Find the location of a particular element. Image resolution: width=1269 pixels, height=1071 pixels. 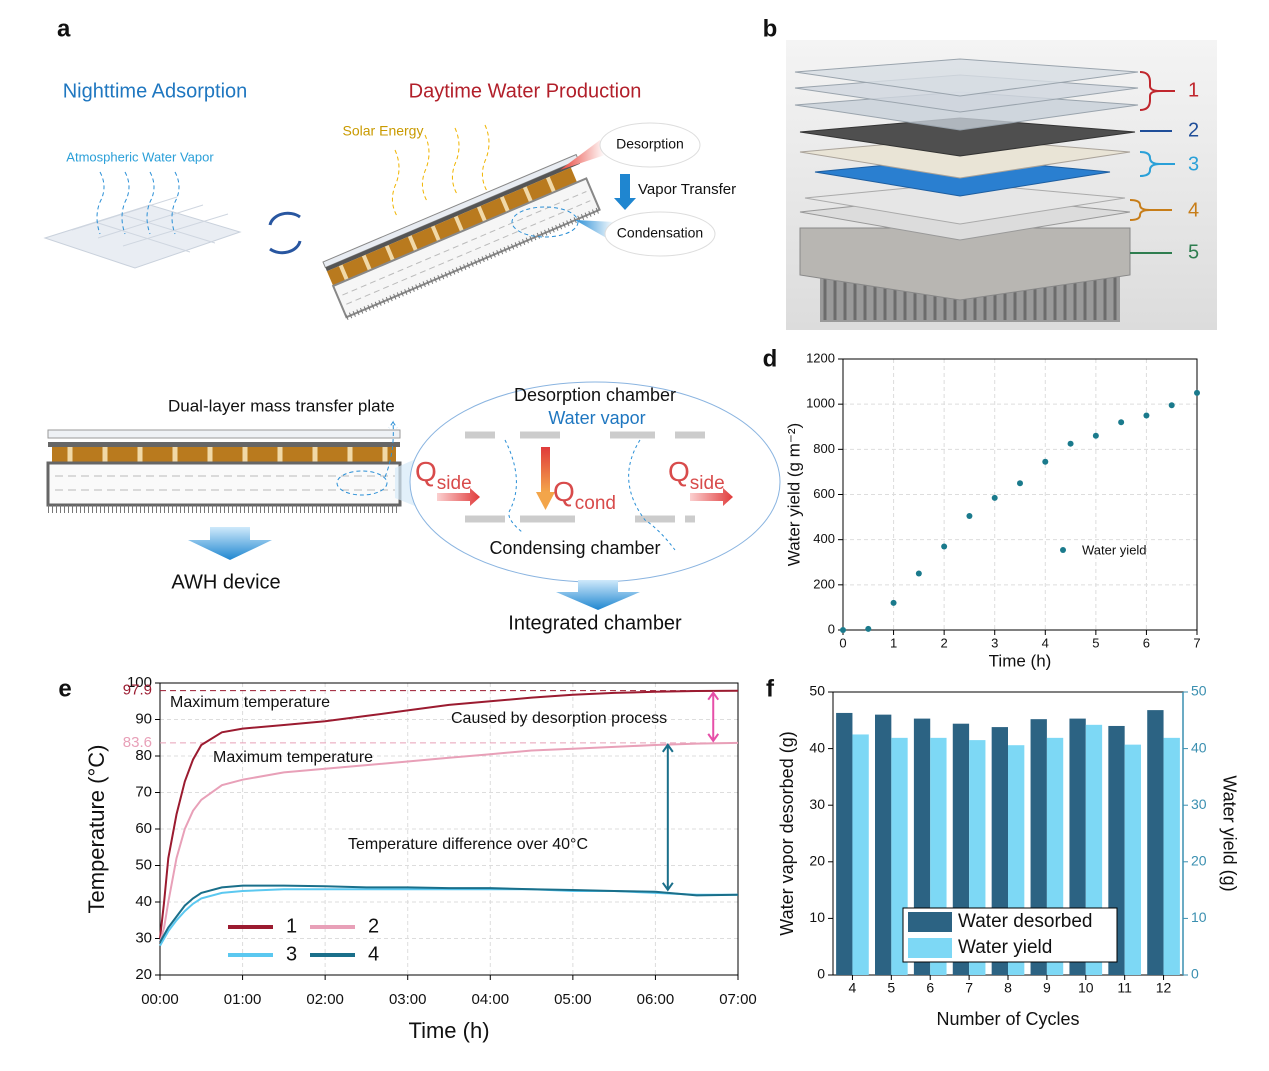

legend-marker is located at coordinates (1063, 550).